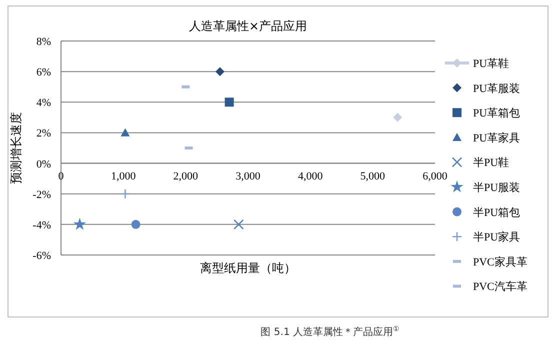  Describe the element at coordinates (186, 176) in the screenshot. I see `x-tick-label: 2,000` at that location.